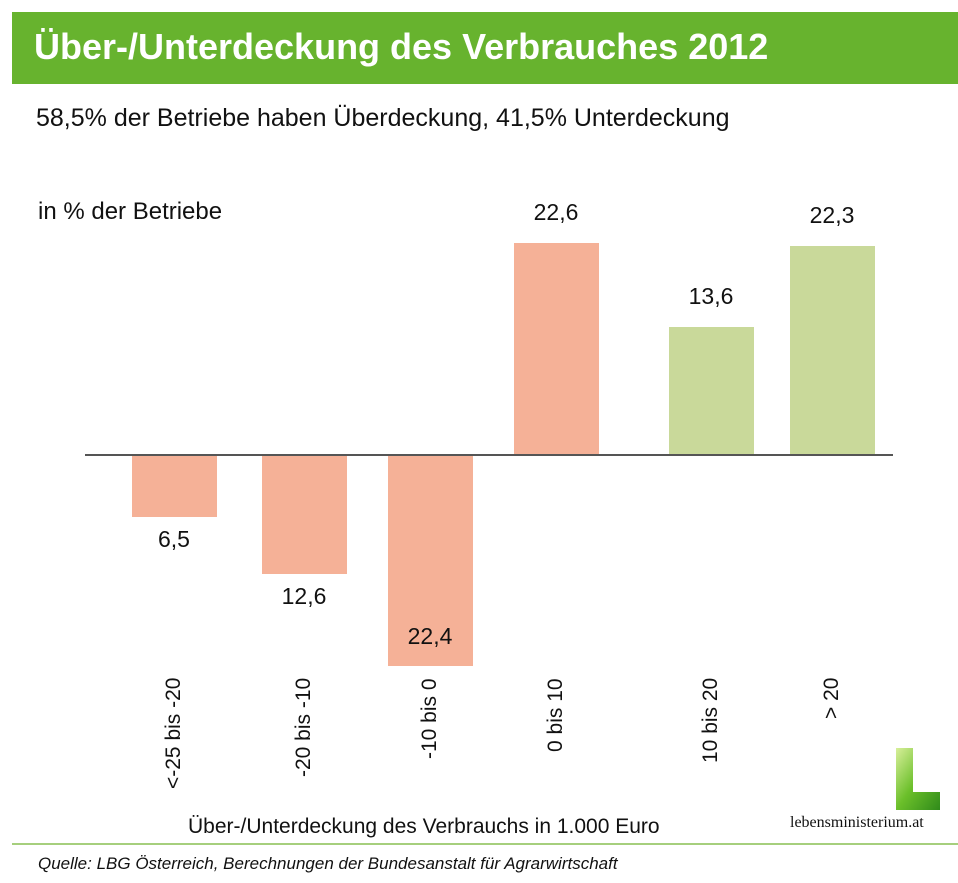 This screenshot has width=958, height=883. Describe the element at coordinates (918, 781) in the screenshot. I see `lebensministerium-logo-icon` at that location.